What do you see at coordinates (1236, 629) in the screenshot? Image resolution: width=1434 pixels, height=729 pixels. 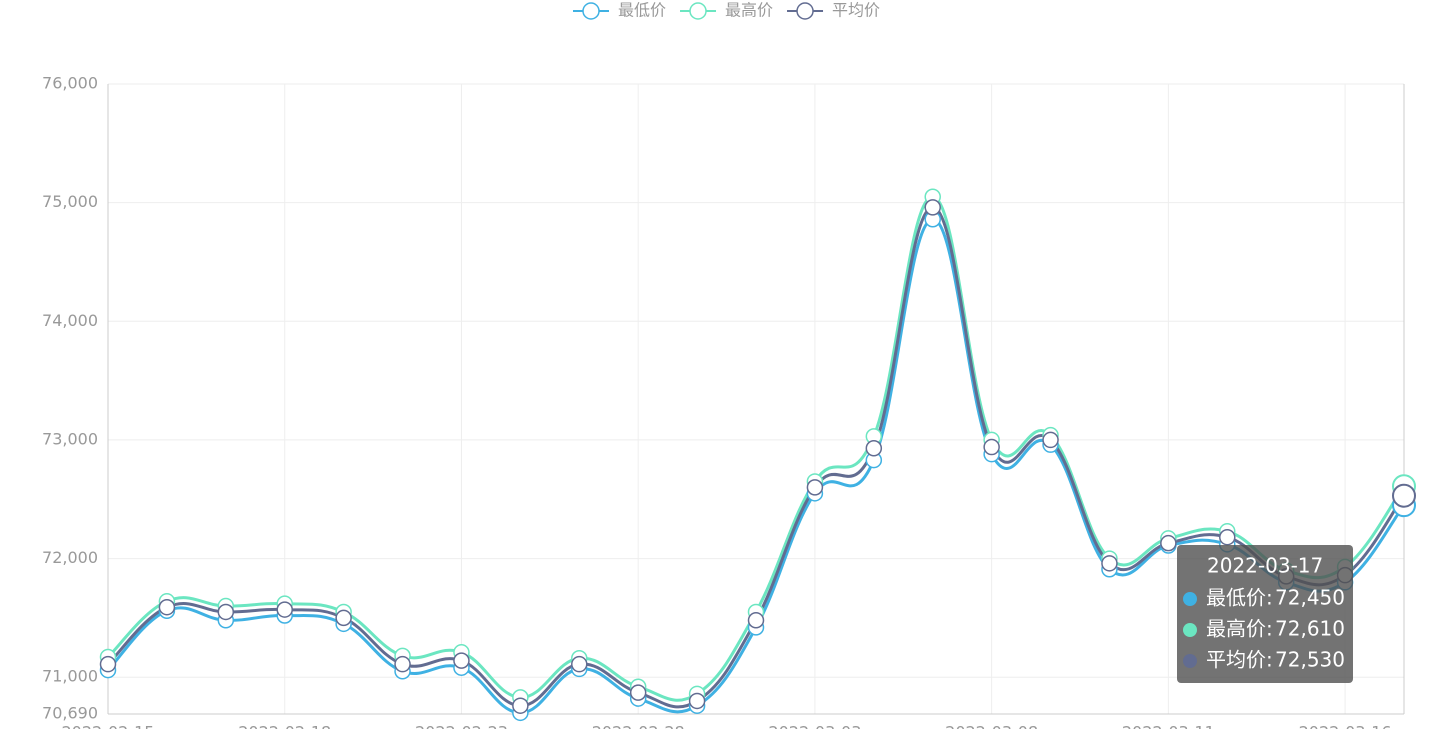 I see `tooltip-name: 最高价` at bounding box center [1236, 629].